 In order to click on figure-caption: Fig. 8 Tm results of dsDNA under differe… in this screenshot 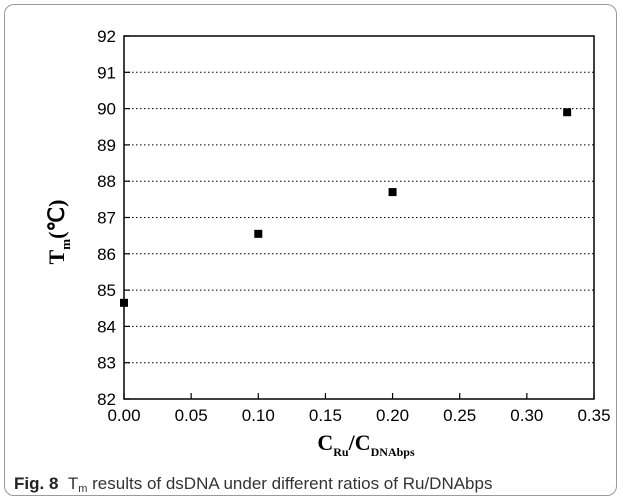, I will do `click(314, 486)`.